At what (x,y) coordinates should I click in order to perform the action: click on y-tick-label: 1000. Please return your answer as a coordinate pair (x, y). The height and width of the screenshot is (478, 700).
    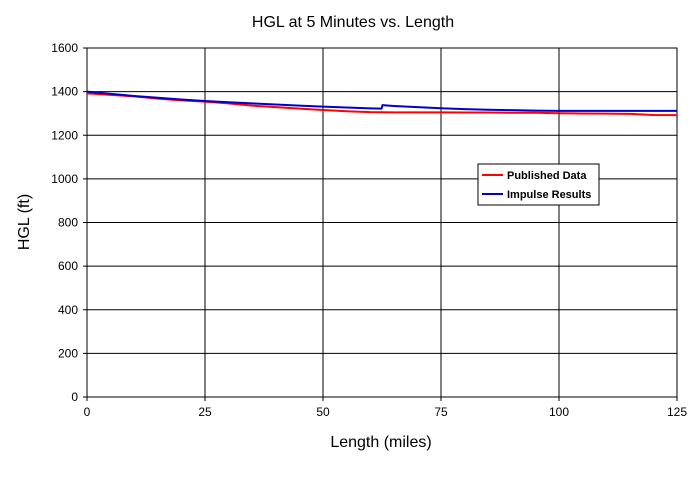
    Looking at the image, I should click on (64, 179).